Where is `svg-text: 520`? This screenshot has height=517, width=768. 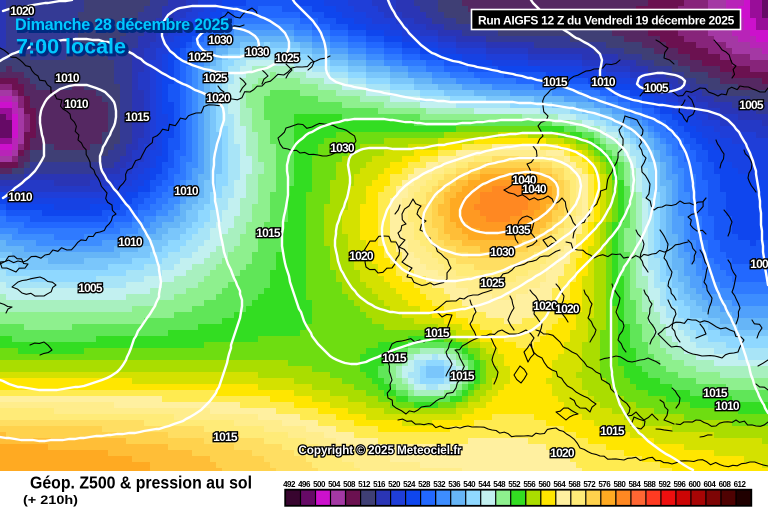 svg-text: 520 is located at coordinates (394, 484).